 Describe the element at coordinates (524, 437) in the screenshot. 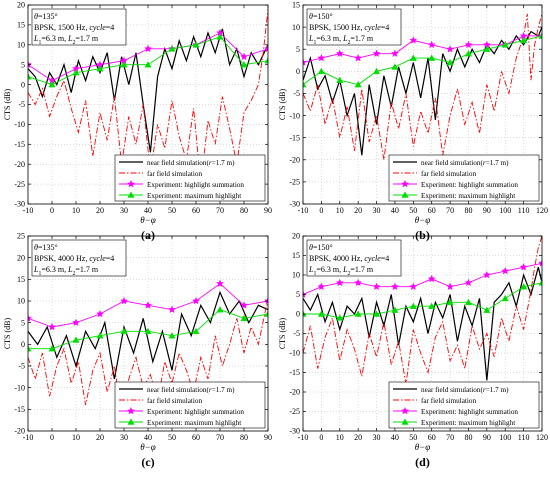

I see `x-tick-label: 110` at that location.